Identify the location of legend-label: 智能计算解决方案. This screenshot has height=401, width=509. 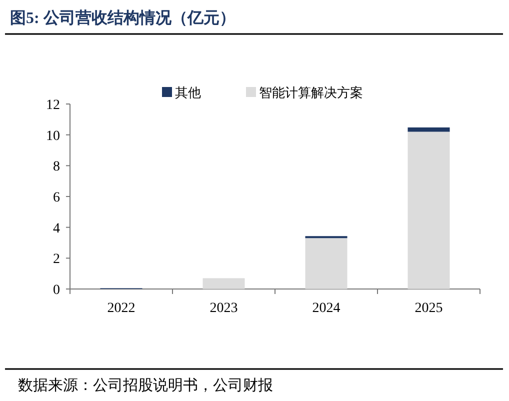
(311, 92).